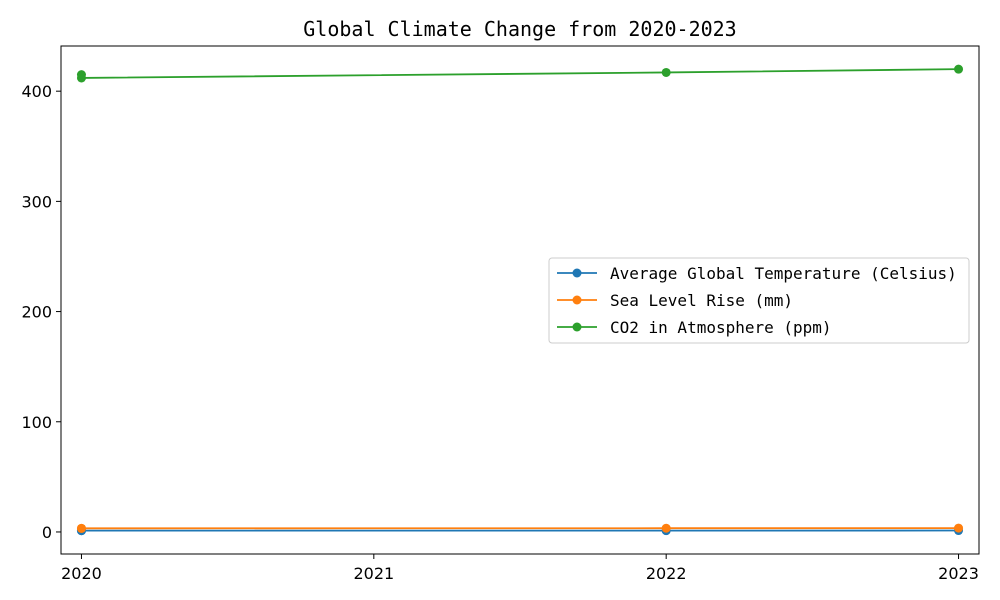  Describe the element at coordinates (783, 273) in the screenshot. I see `legend-entry-label: Average Global Temperature (Celsius)` at that location.